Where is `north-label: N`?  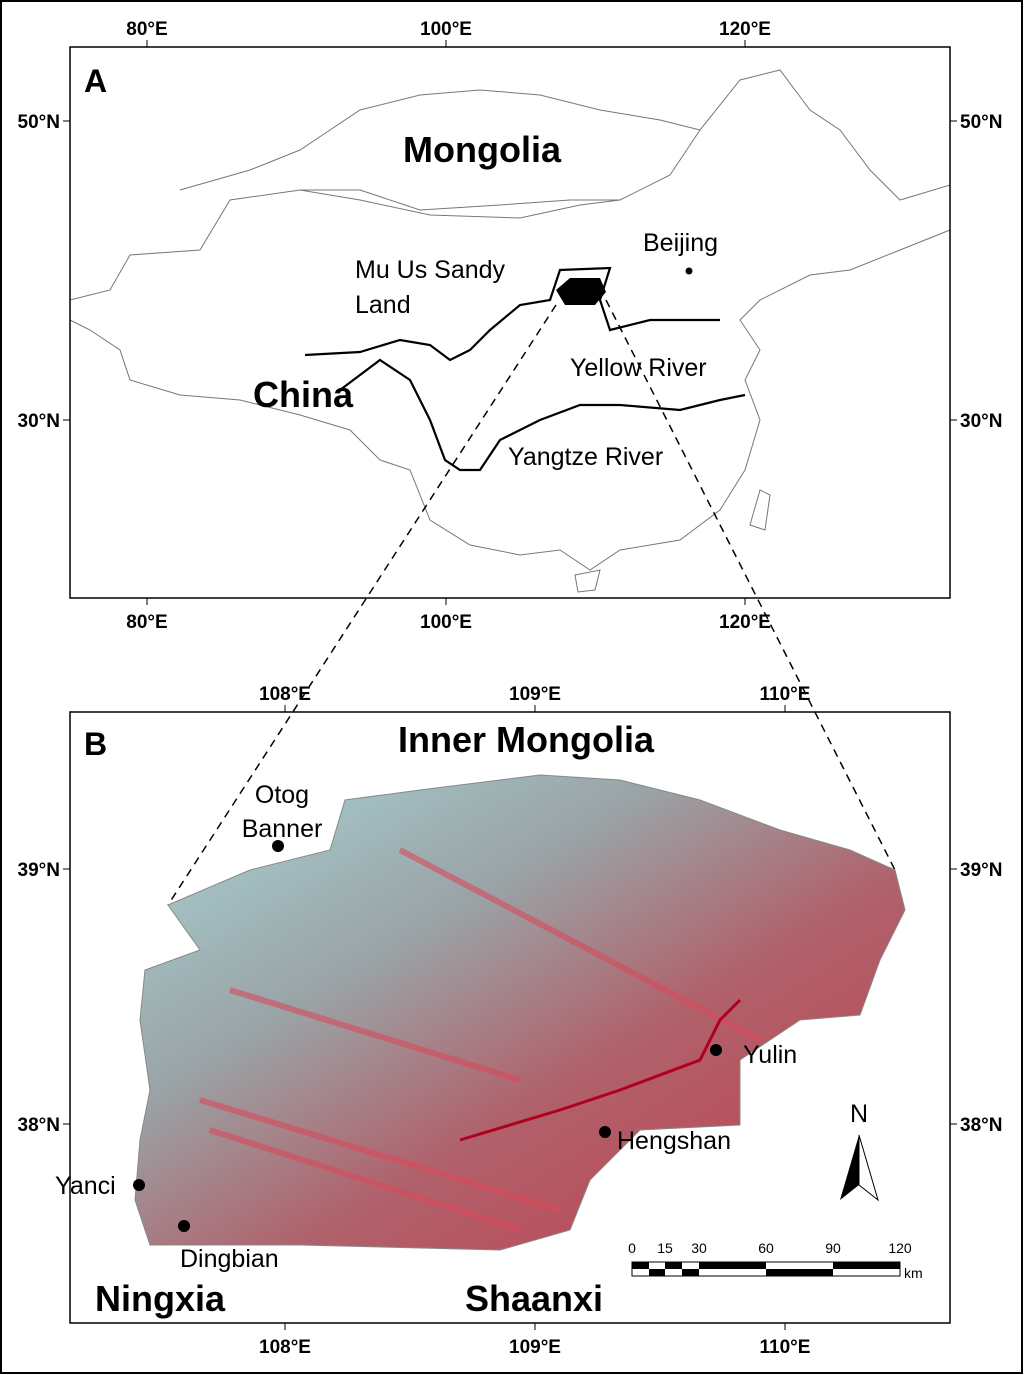
north-label: N is located at coordinates (859, 1114).